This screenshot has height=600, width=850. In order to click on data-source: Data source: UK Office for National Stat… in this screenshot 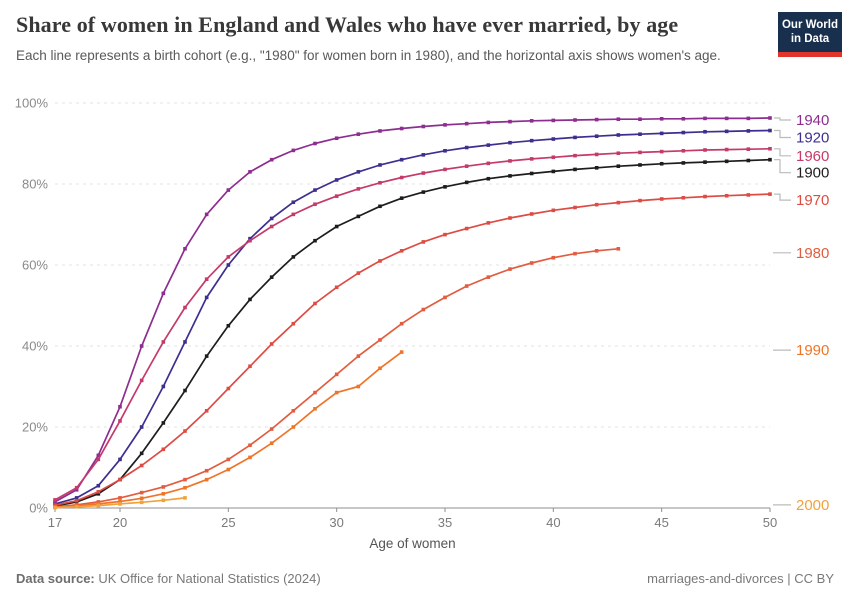, I will do `click(168, 578)`.